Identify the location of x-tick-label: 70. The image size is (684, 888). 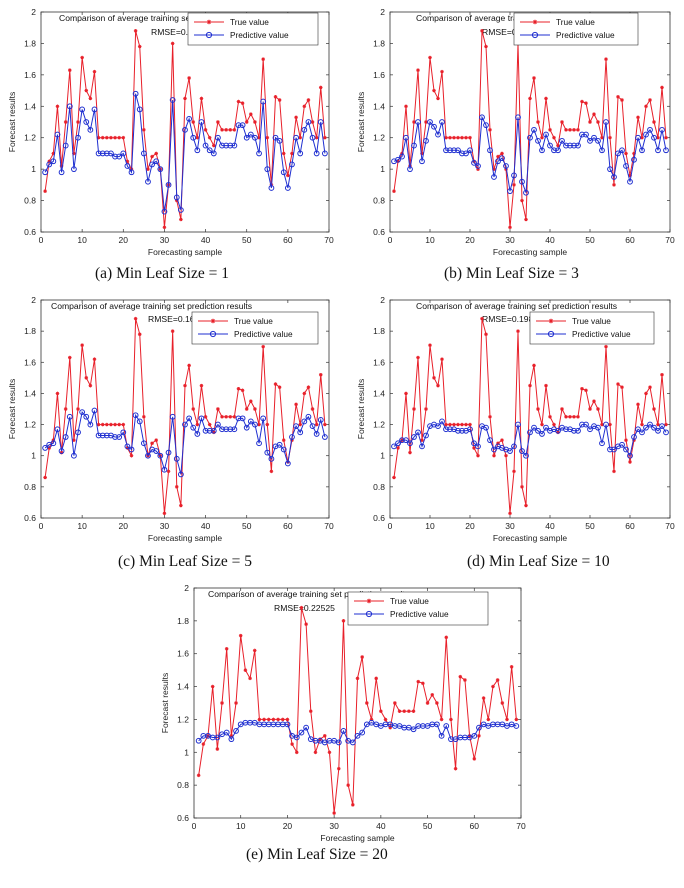
(670, 240).